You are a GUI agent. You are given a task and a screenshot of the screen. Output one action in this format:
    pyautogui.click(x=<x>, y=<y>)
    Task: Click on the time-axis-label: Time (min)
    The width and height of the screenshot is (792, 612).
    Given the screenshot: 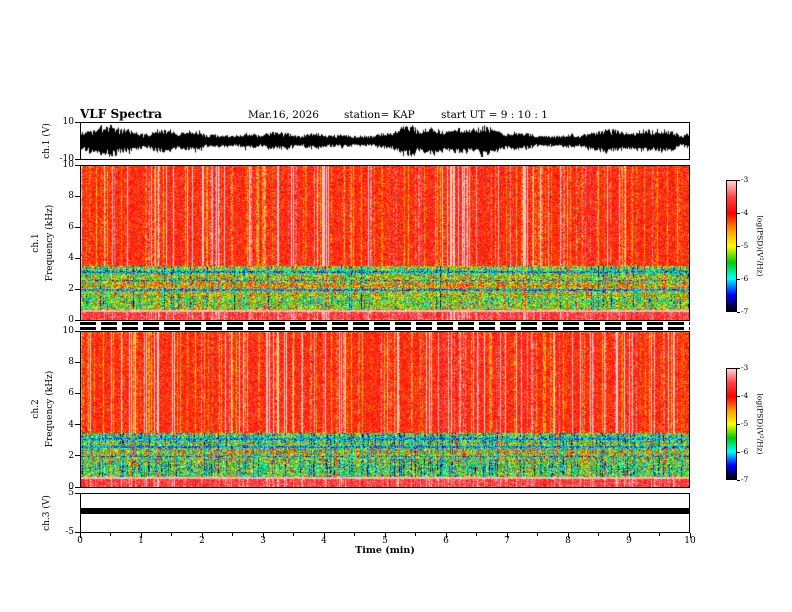 What is the action you would take?
    pyautogui.click(x=385, y=550)
    